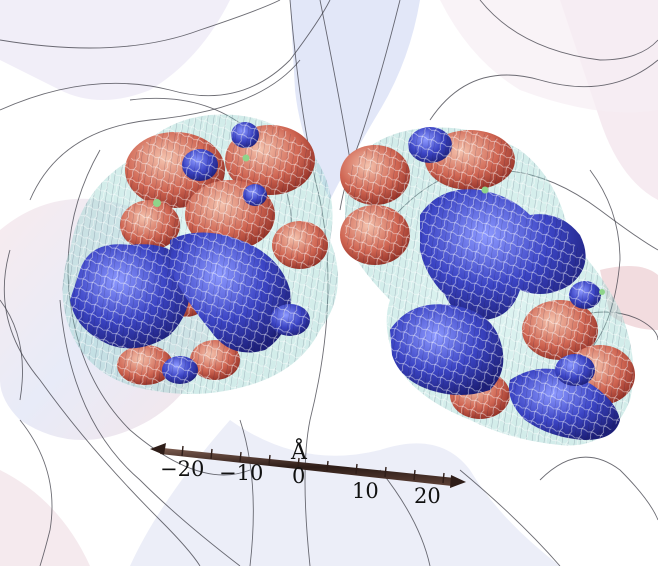 This screenshot has height=566, width=658. What do you see at coordinates (307, 467) in the screenshot?
I see `scale-axis-bar` at bounding box center [307, 467].